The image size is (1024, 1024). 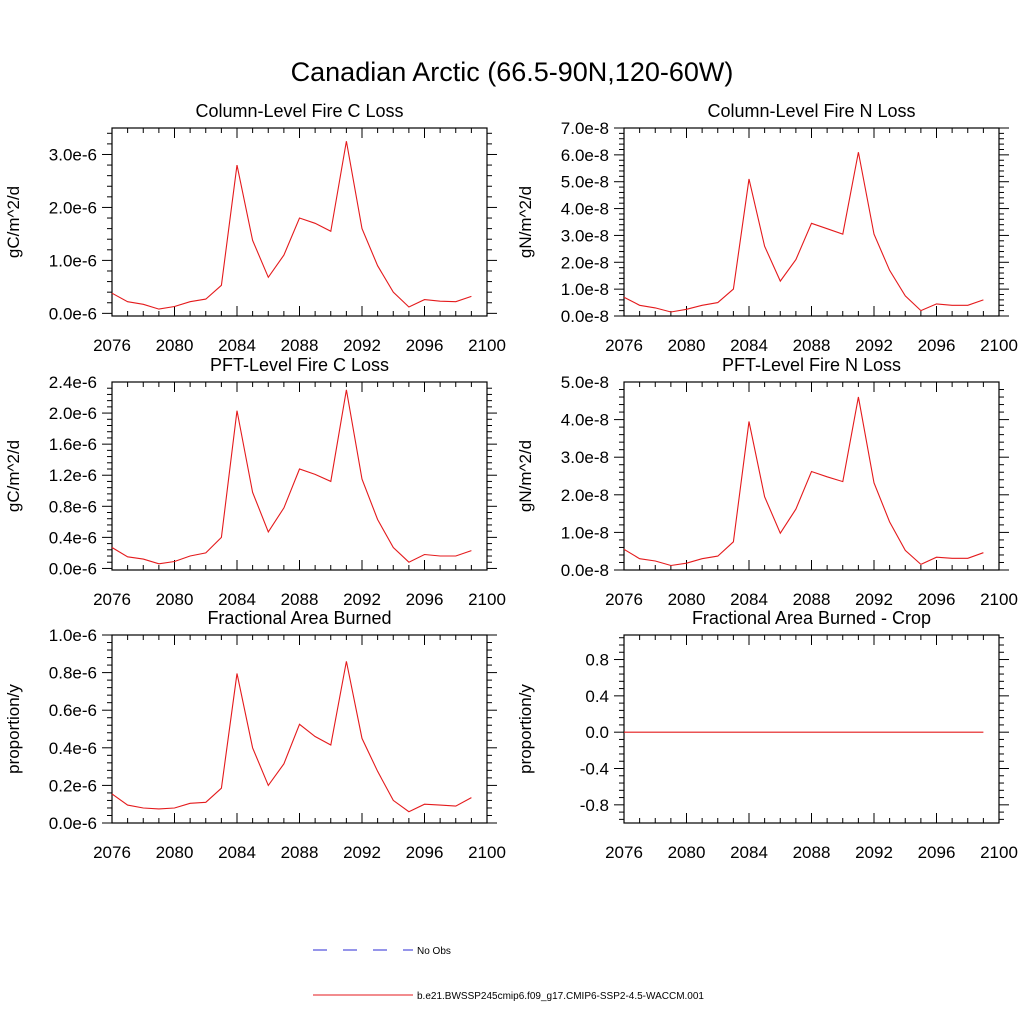 What do you see at coordinates (597, 732) in the screenshot?
I see `y-tick-label: 0.0` at bounding box center [597, 732].